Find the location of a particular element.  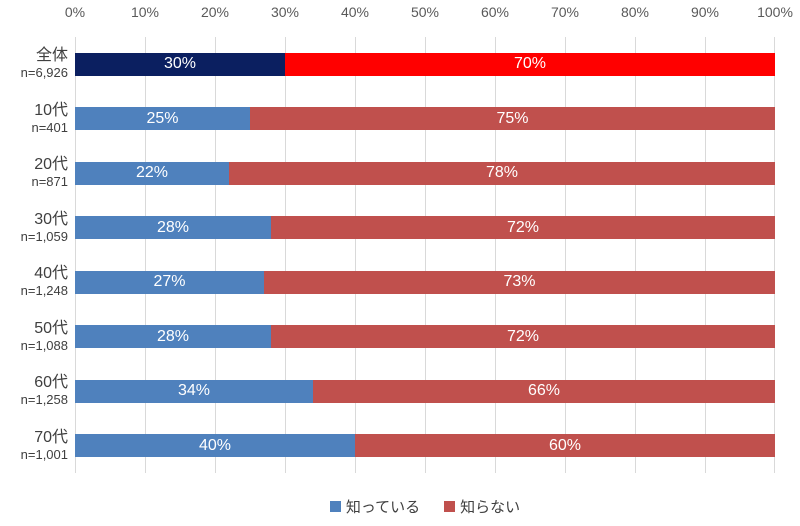

category-label-cell: 20代 n=871 is located at coordinates (37, 173).